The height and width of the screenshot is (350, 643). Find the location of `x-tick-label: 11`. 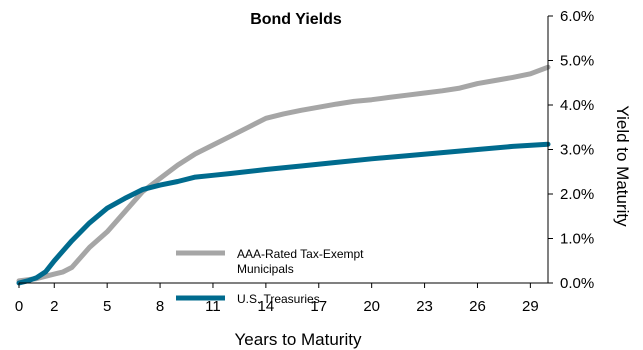

x-tick-label: 11 is located at coordinates (213, 306).